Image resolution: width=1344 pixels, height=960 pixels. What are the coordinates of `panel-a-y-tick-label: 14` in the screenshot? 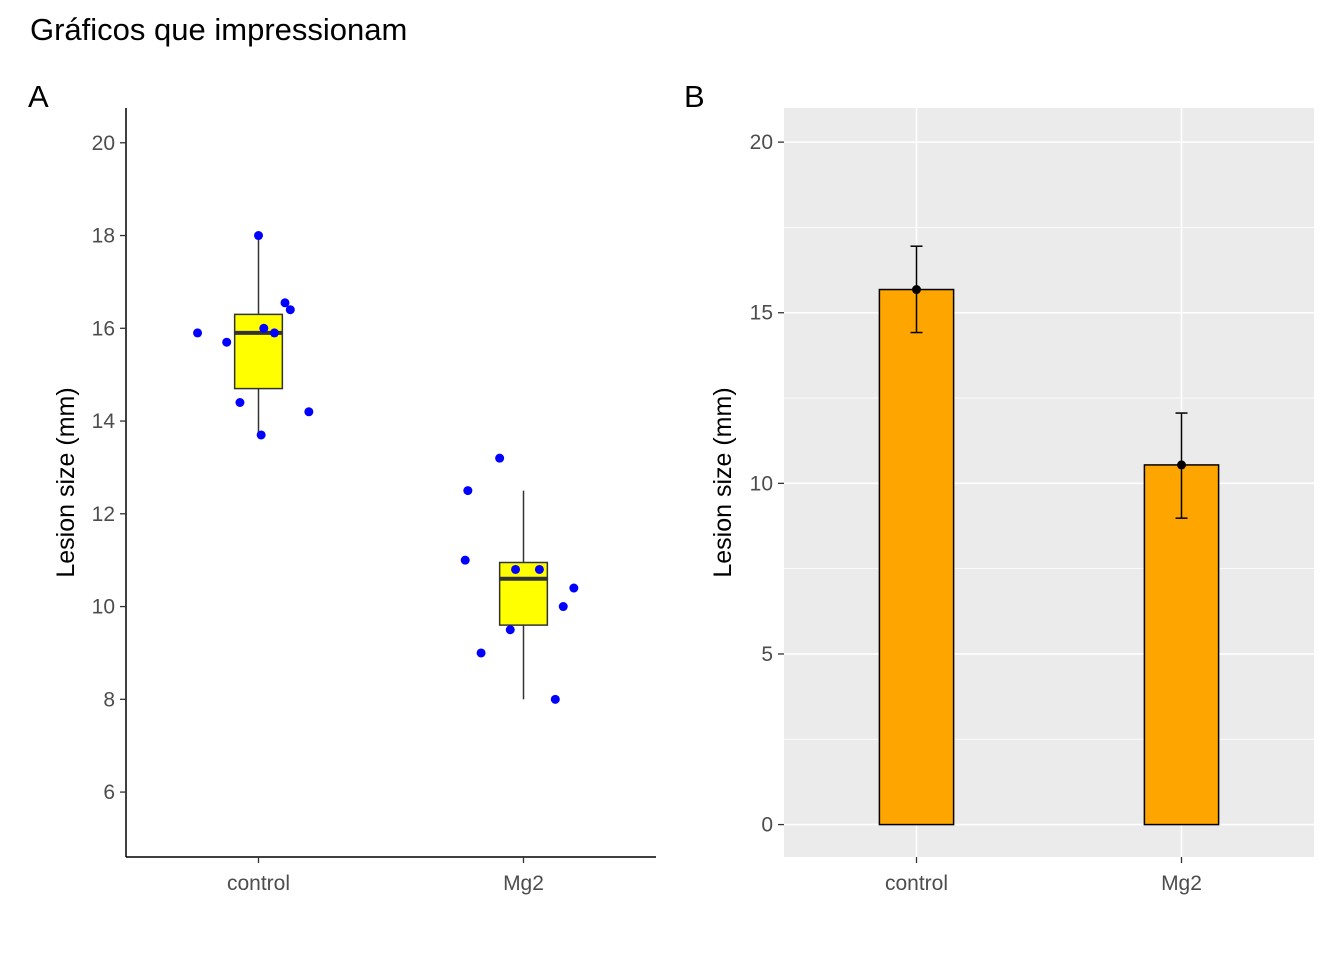 It's located at (104, 421).